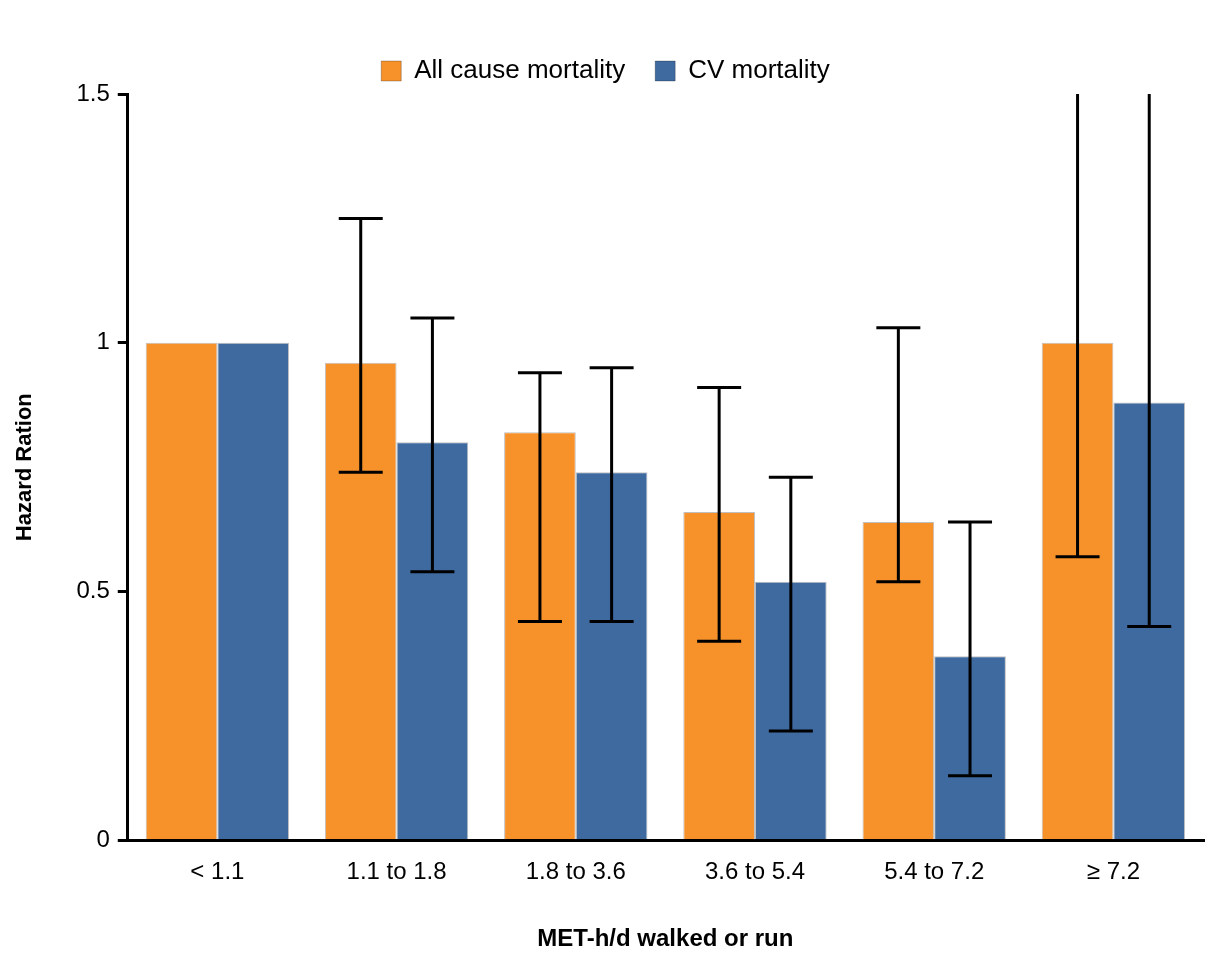 Image resolution: width=1225 pixels, height=973 pixels. I want to click on x-tick-label: 5.4 to 7.2, so click(934, 871).